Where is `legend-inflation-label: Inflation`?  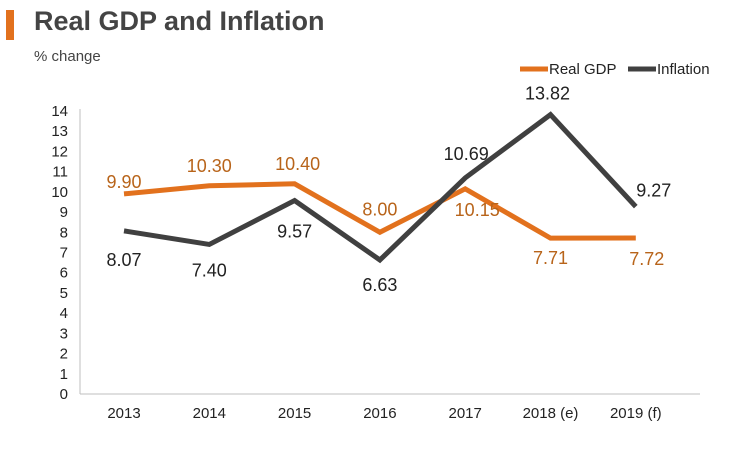 legend-inflation-label: Inflation is located at coordinates (683, 69).